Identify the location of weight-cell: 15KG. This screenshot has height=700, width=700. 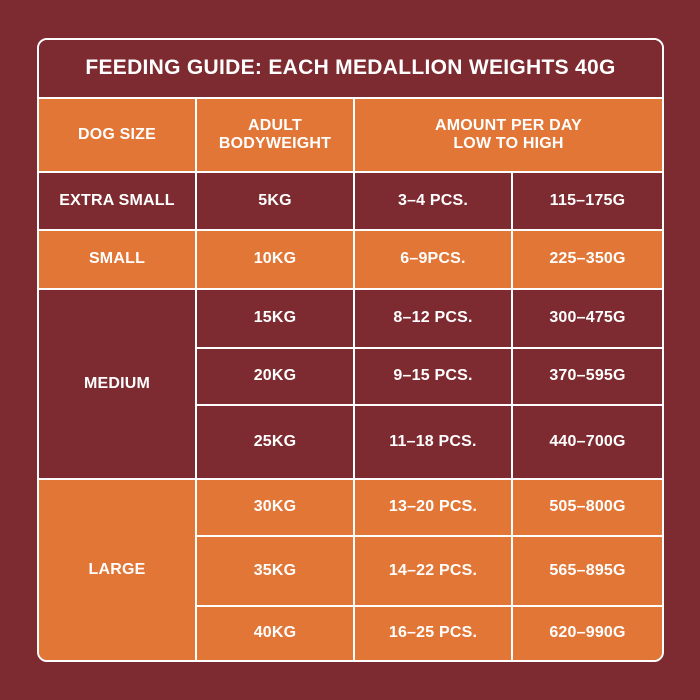
(276, 319).